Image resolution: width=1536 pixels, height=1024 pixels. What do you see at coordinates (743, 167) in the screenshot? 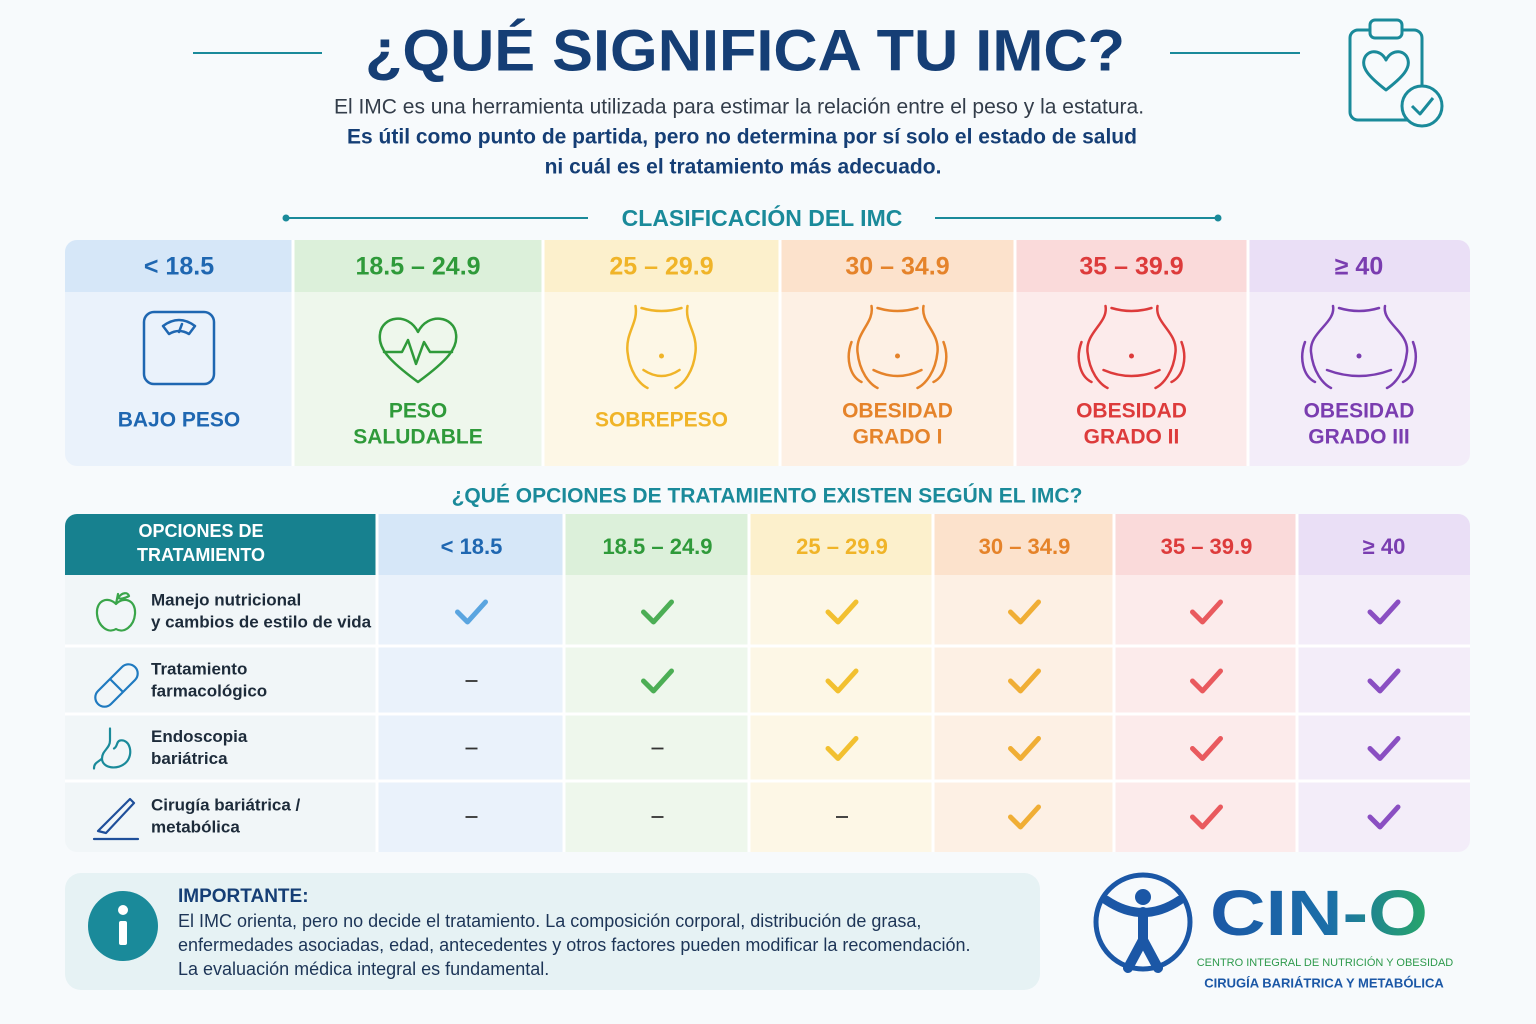
I see `emphasis: ni cuál es el tratamiento más adecuado.` at bounding box center [743, 167].